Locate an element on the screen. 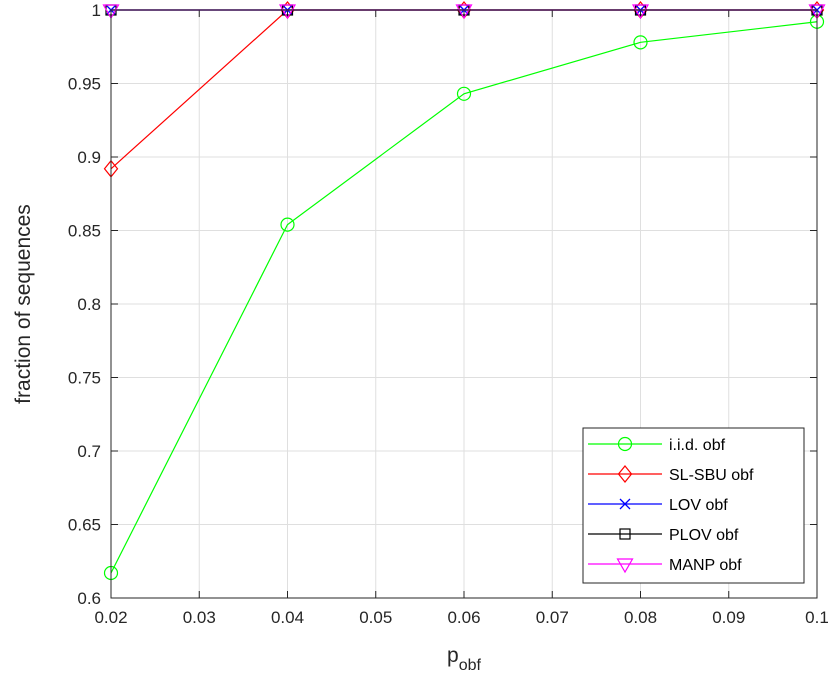  diamond-marker is located at coordinates (625, 474).